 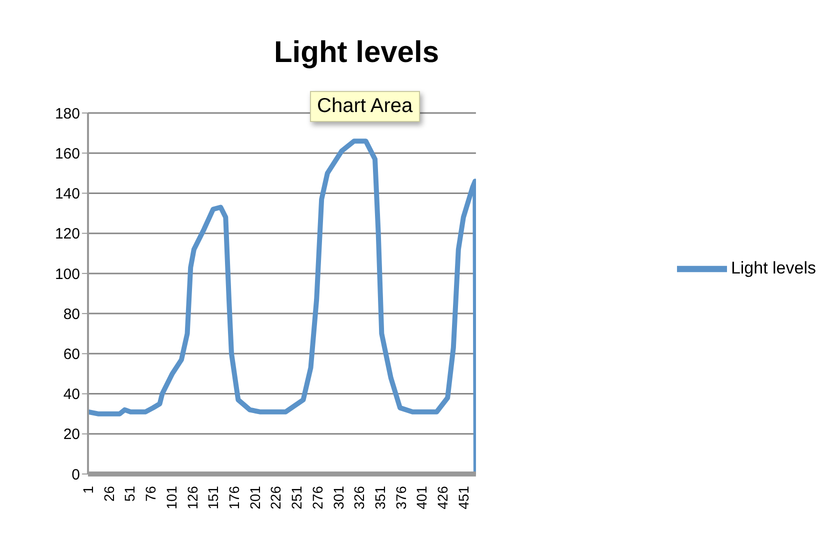 What do you see at coordinates (71, 354) in the screenshot?
I see `y-tick-label: 60` at bounding box center [71, 354].